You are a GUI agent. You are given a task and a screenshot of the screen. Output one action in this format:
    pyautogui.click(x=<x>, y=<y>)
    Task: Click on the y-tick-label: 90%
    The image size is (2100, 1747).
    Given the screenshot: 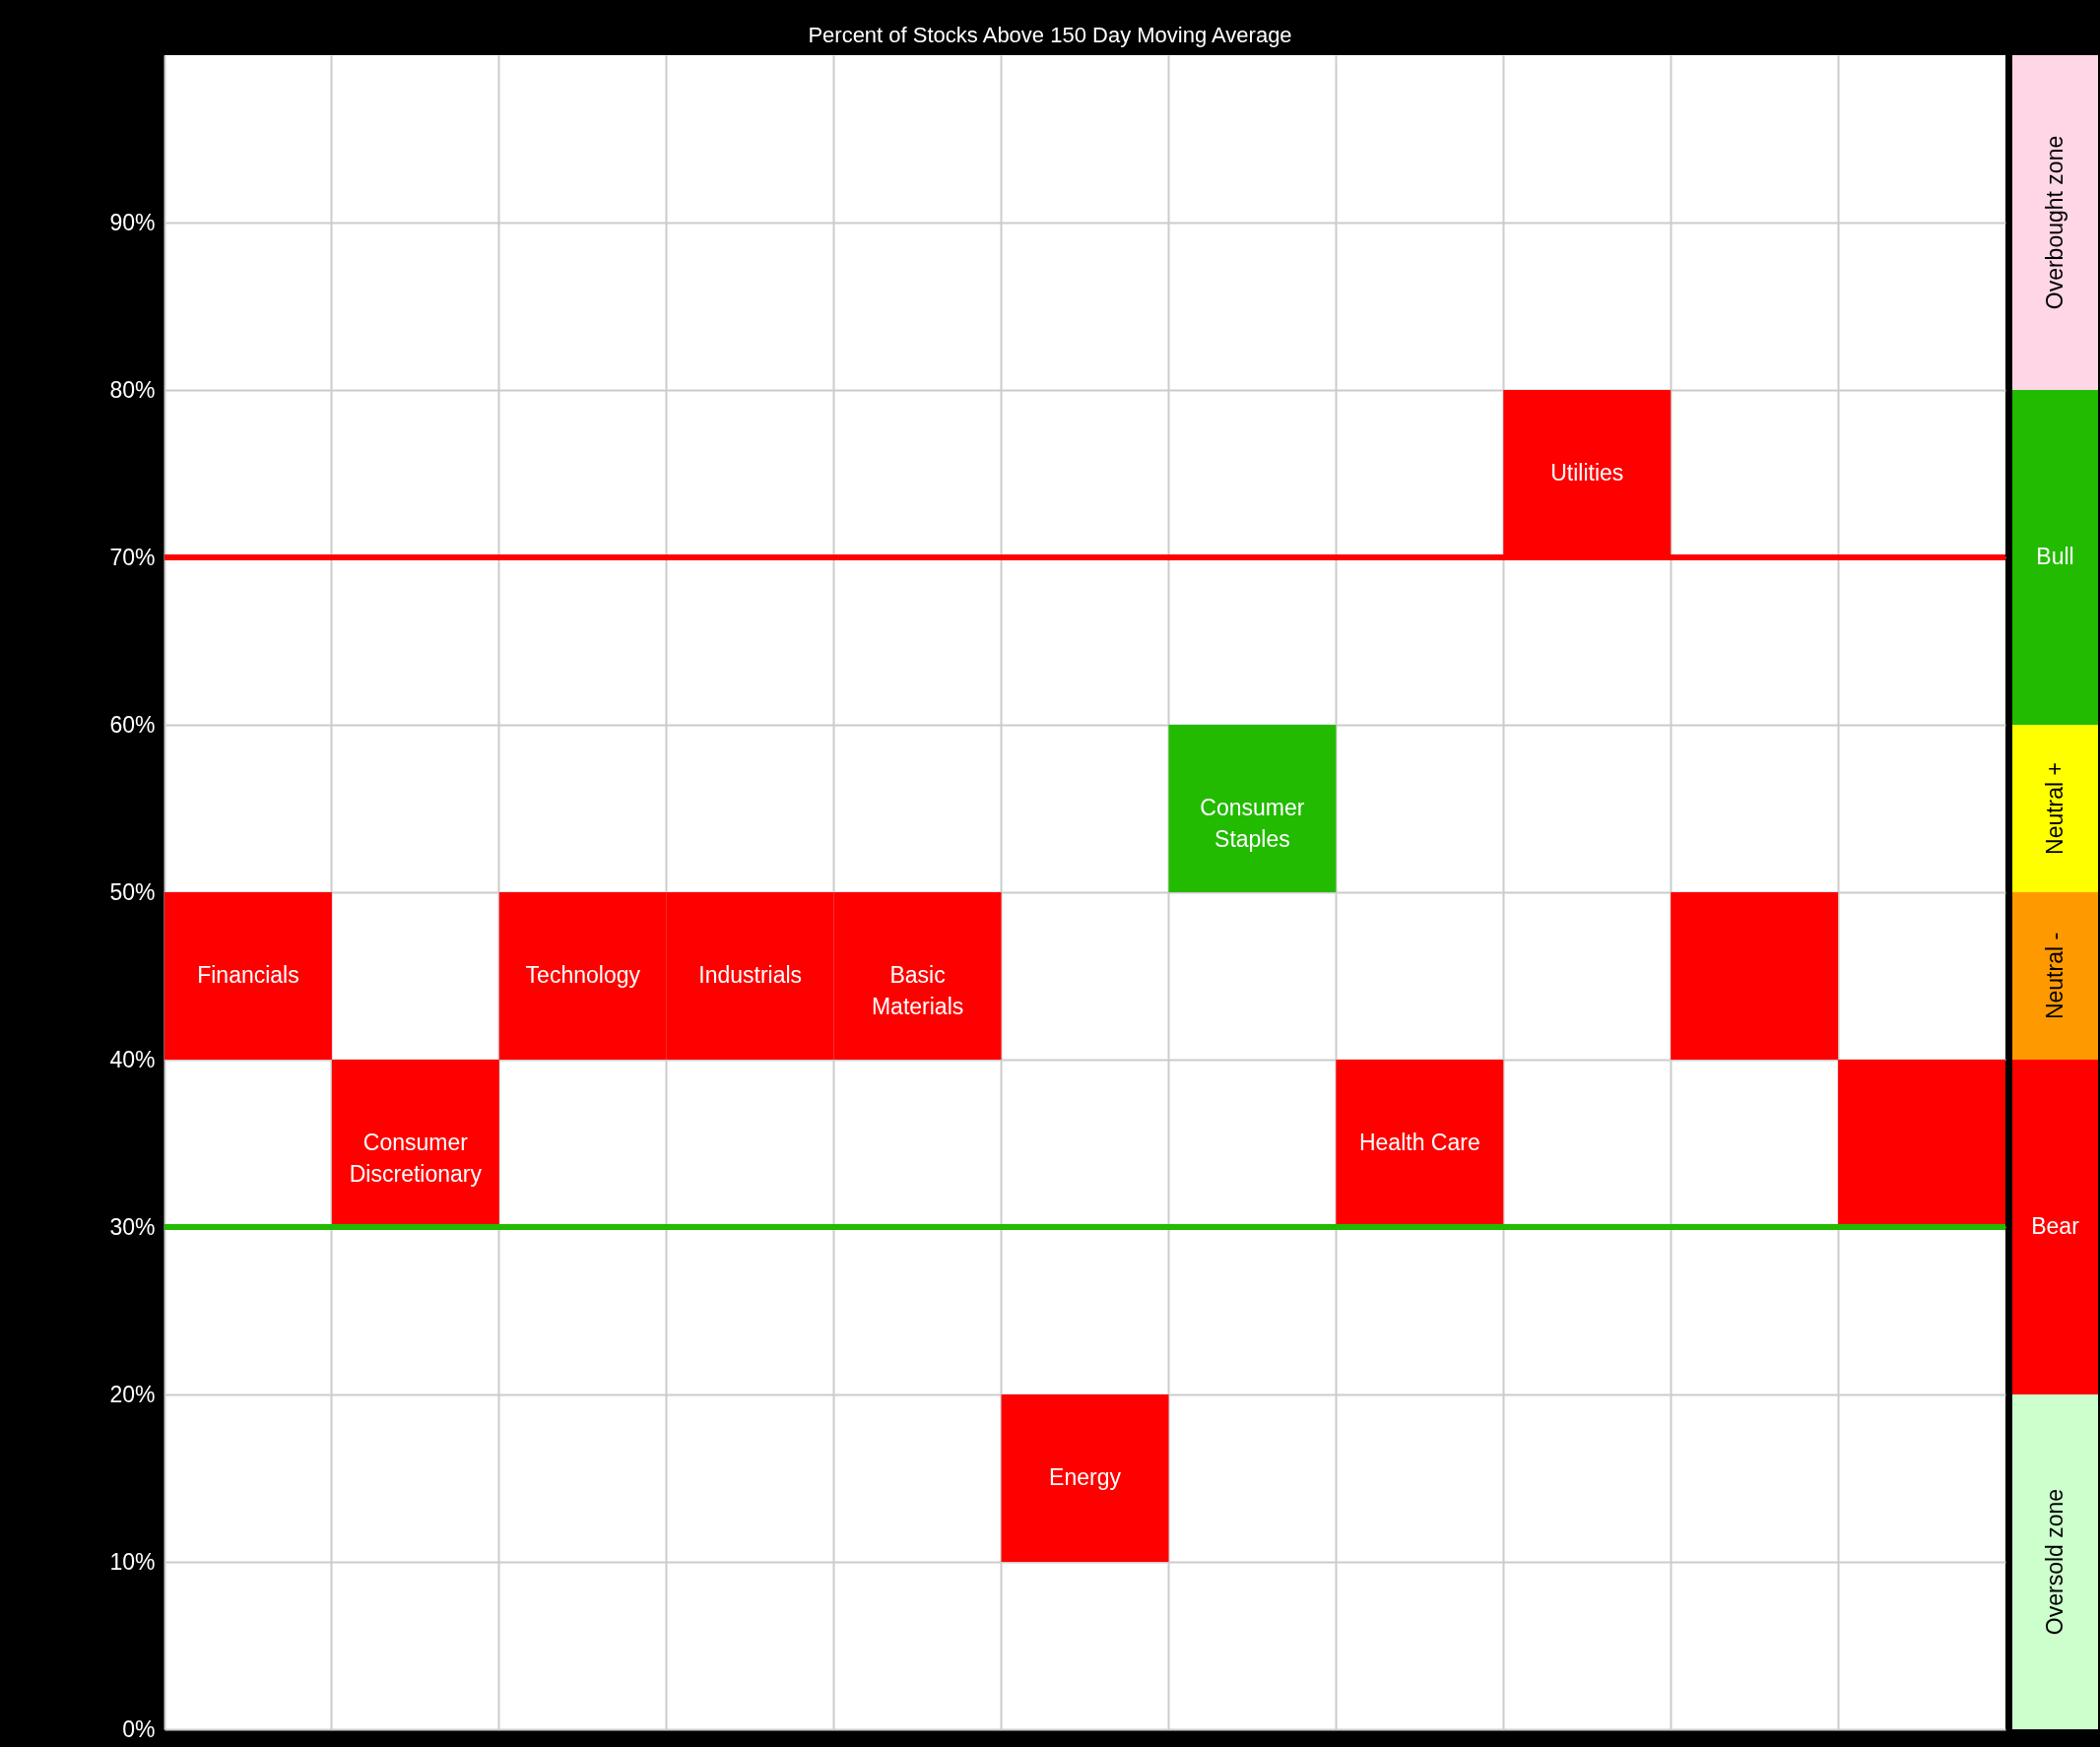 What is the action you would take?
    pyautogui.click(x=132, y=222)
    